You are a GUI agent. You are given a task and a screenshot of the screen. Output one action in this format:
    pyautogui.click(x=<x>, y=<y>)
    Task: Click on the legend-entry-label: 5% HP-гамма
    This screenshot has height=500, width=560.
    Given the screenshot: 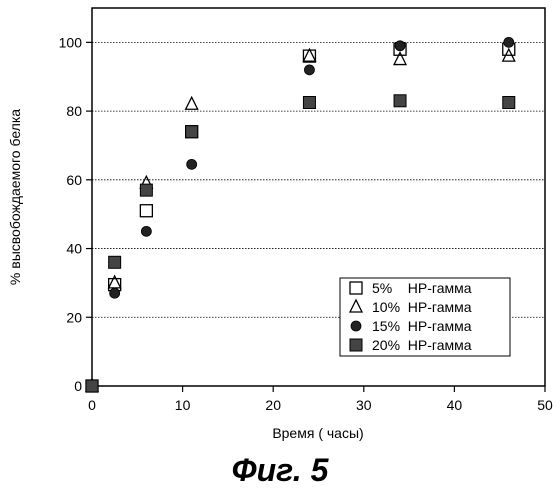 What is the action you would take?
    pyautogui.click(x=422, y=288)
    